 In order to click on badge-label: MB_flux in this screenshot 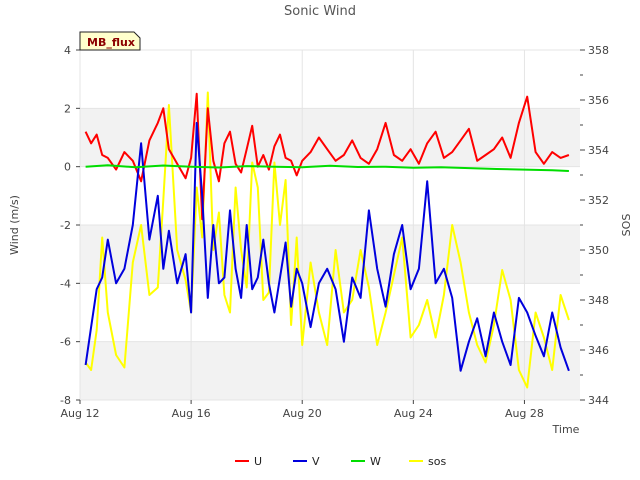, I will do `click(111, 42)`.